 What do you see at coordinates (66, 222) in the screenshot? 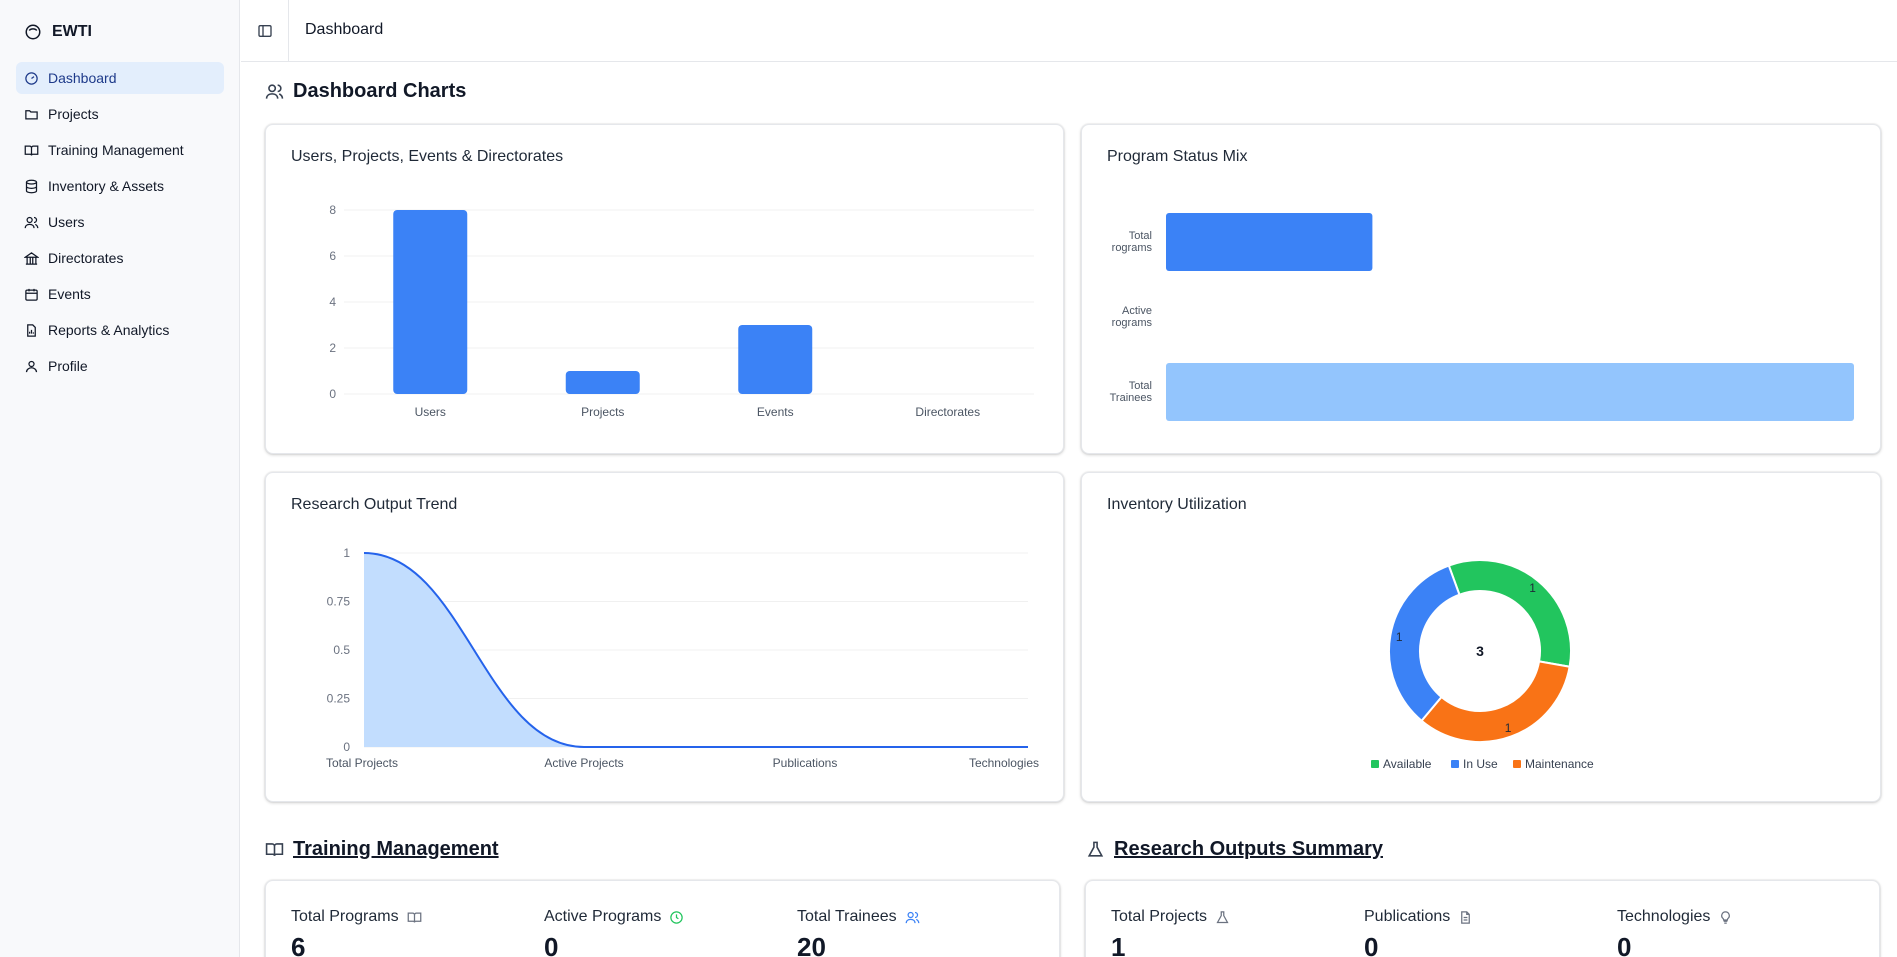
I see `sidebar-item-label: Users` at bounding box center [66, 222].